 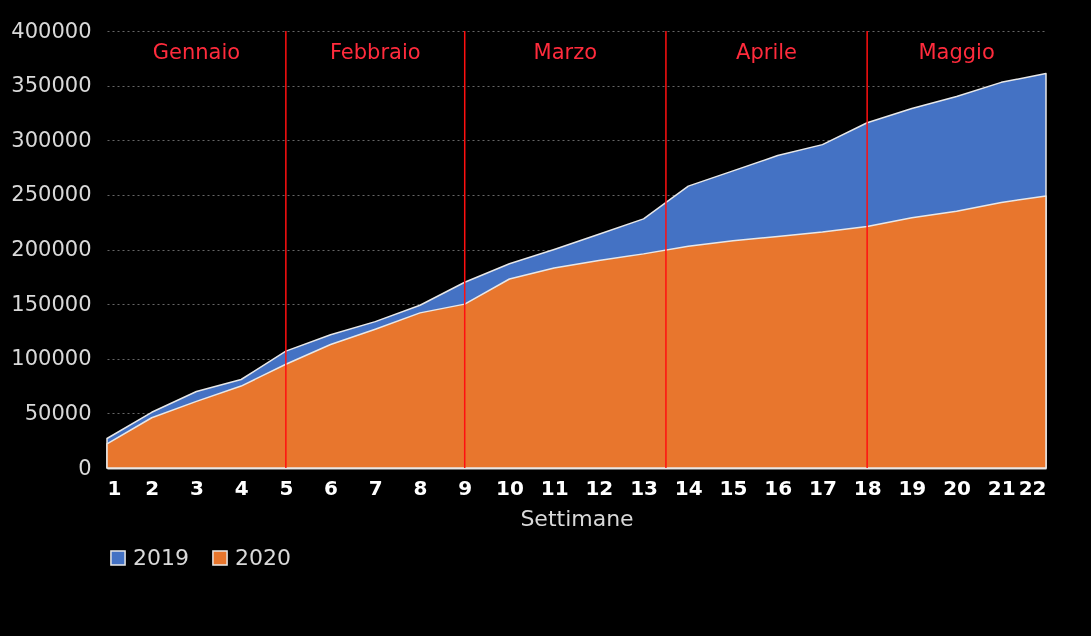 What do you see at coordinates (956, 52) in the screenshot?
I see `annotation: Maggio` at bounding box center [956, 52].